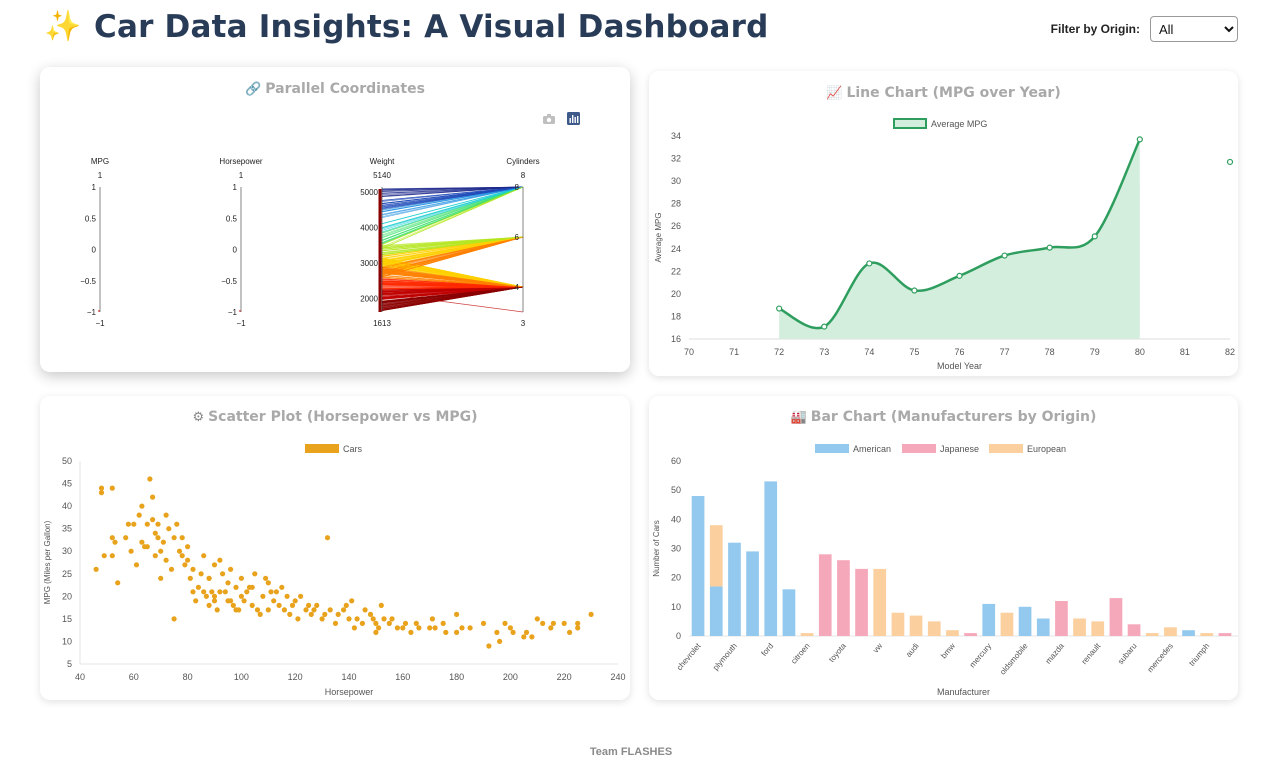 Image resolution: width=1262 pixels, height=768 pixels. I want to click on line-card-title: 📈 Line Chart (MPG over Year), so click(943, 93).